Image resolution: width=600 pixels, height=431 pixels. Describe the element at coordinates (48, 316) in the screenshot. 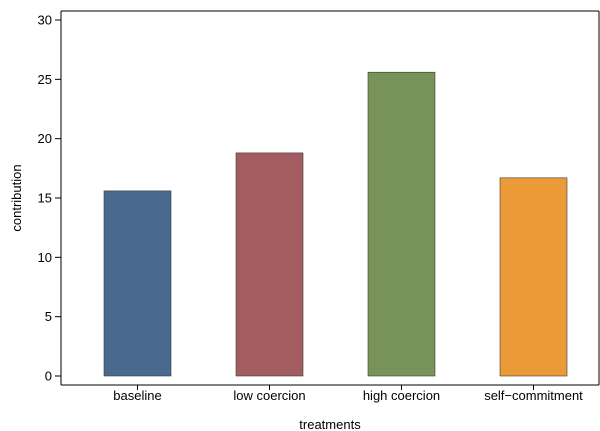

I see `y-tick-label: 5` at that location.